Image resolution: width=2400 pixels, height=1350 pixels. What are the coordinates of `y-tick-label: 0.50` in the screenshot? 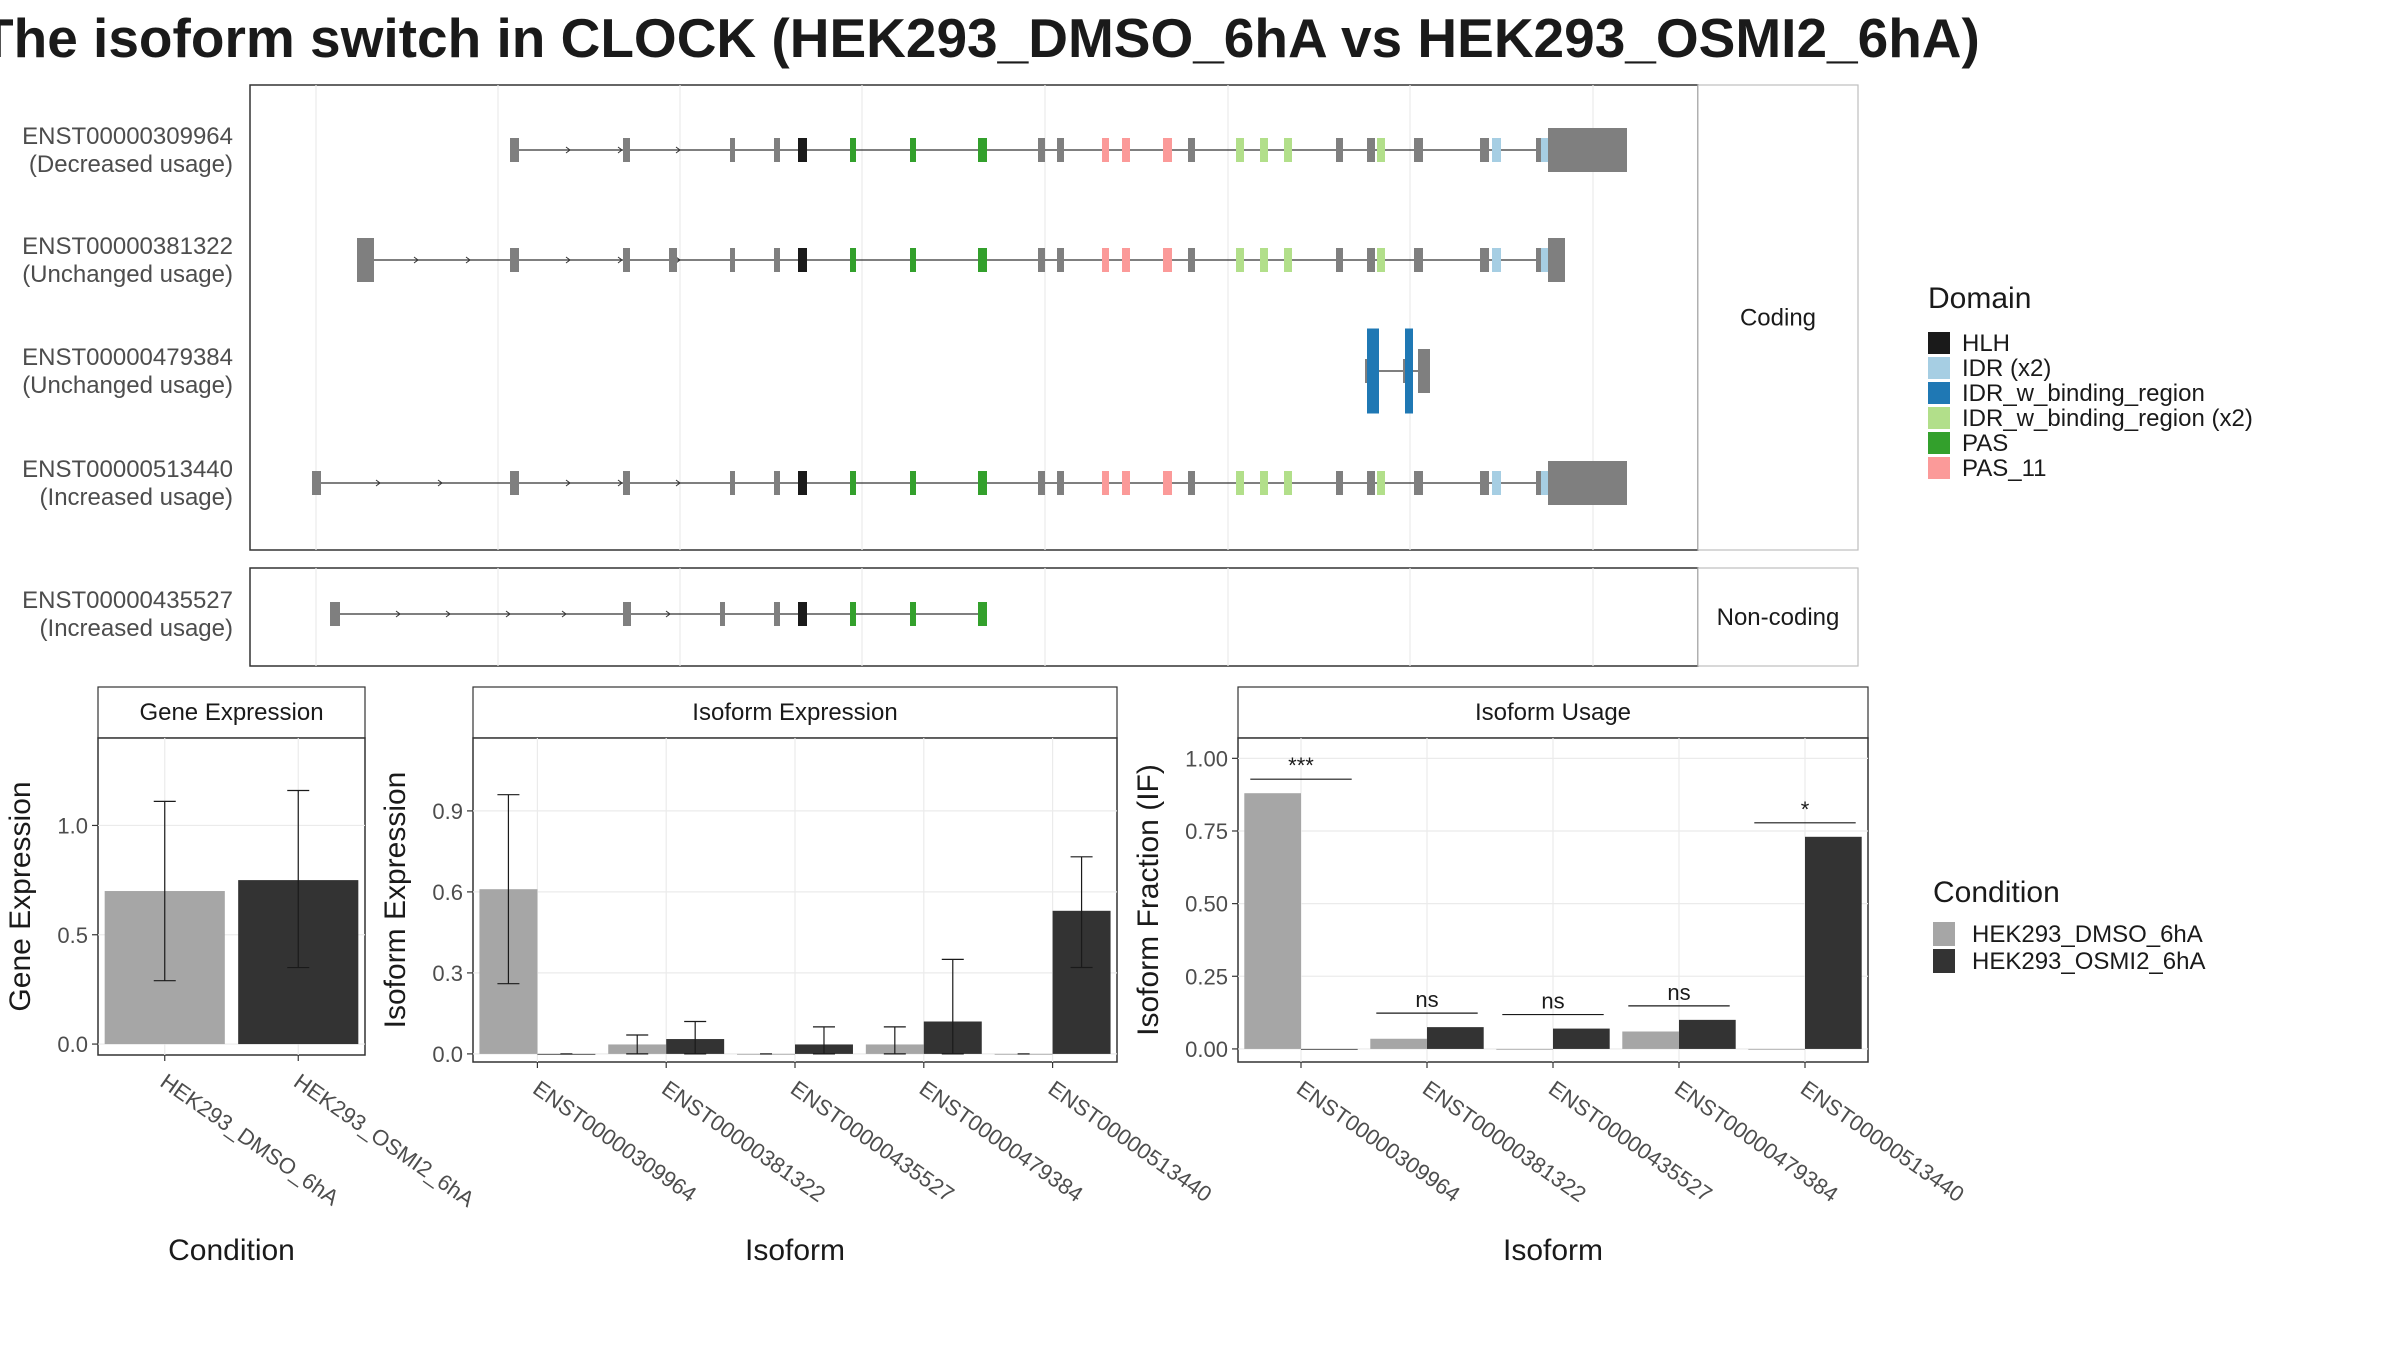 It's located at (1206, 904).